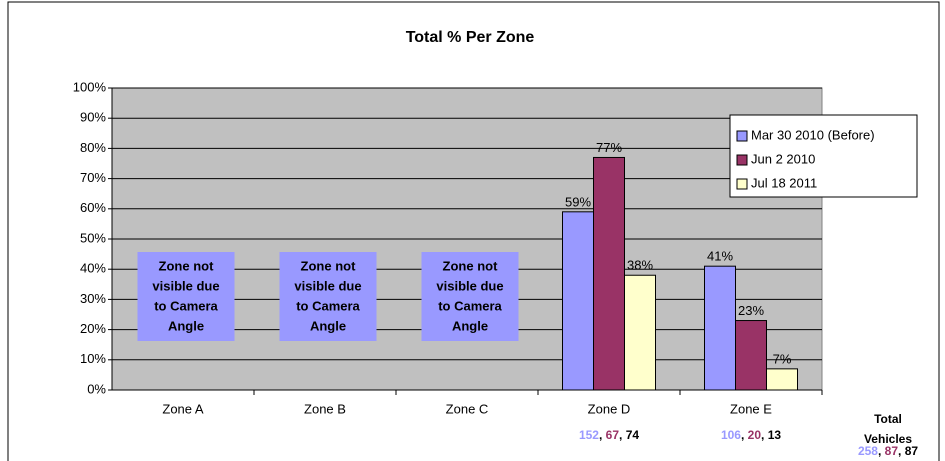  What do you see at coordinates (93, 328) in the screenshot?
I see `y-tick-label: 20%` at bounding box center [93, 328].